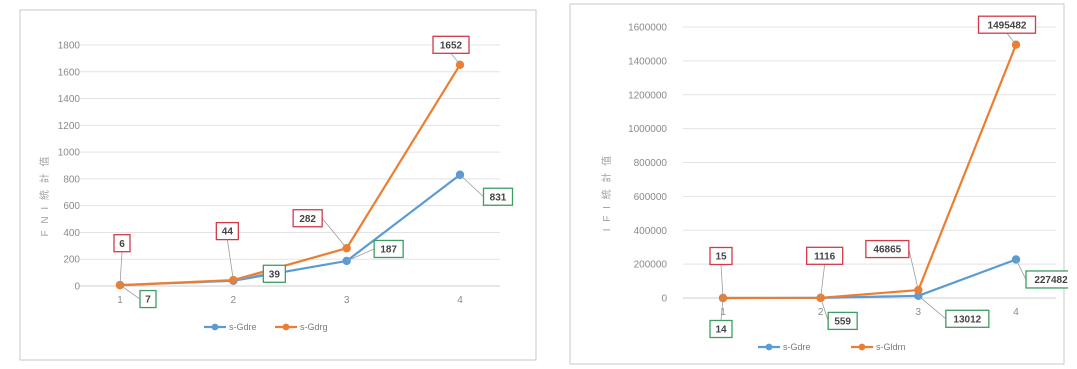  Describe the element at coordinates (69, 46) in the screenshot. I see `y-tick-label: 1800` at that location.